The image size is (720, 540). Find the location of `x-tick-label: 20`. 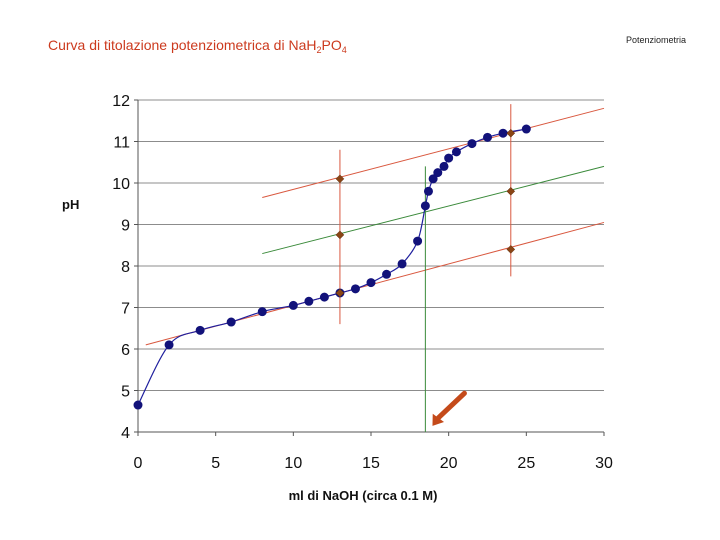

x-tick-label: 20 is located at coordinates (449, 463).